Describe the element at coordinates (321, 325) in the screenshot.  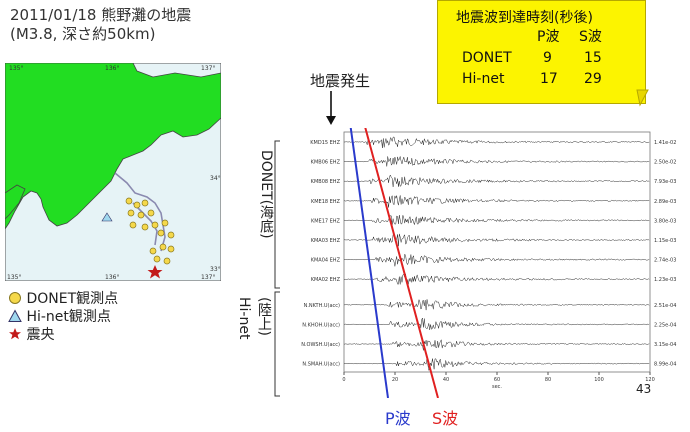
I see `station-name: N.KHOH.U(acc)` at that location.